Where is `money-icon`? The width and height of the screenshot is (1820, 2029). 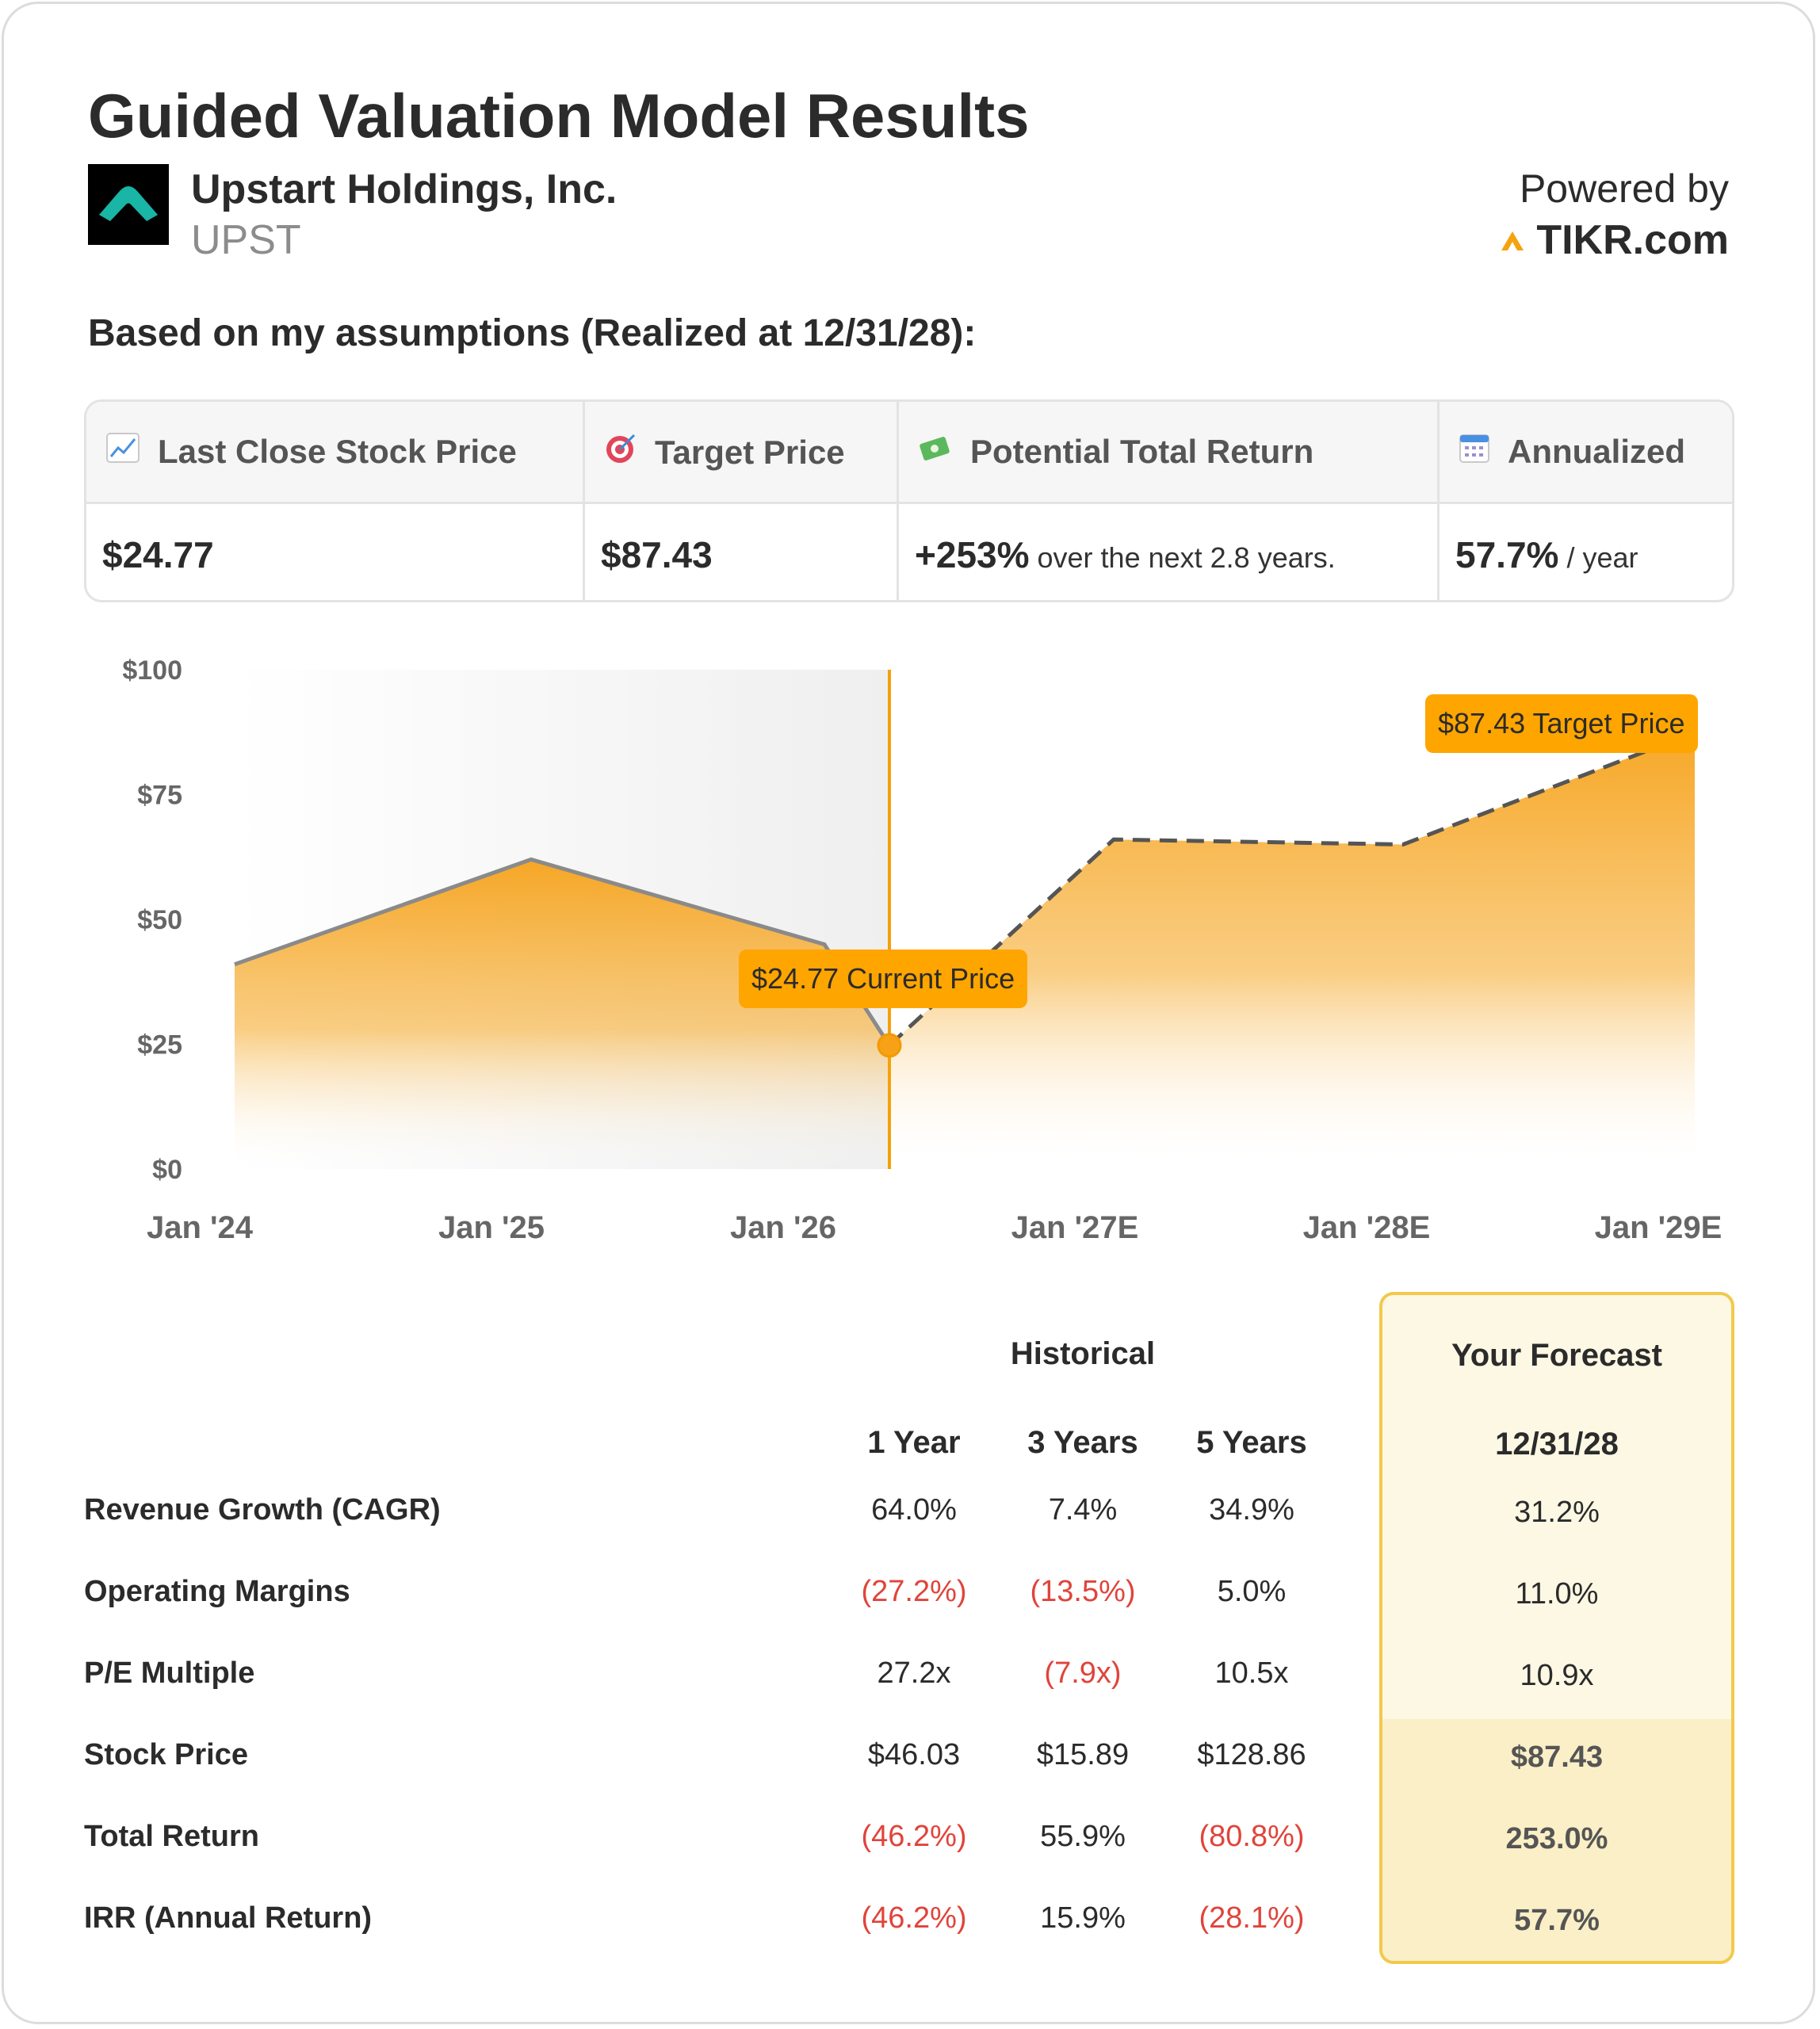 money-icon is located at coordinates (936, 452).